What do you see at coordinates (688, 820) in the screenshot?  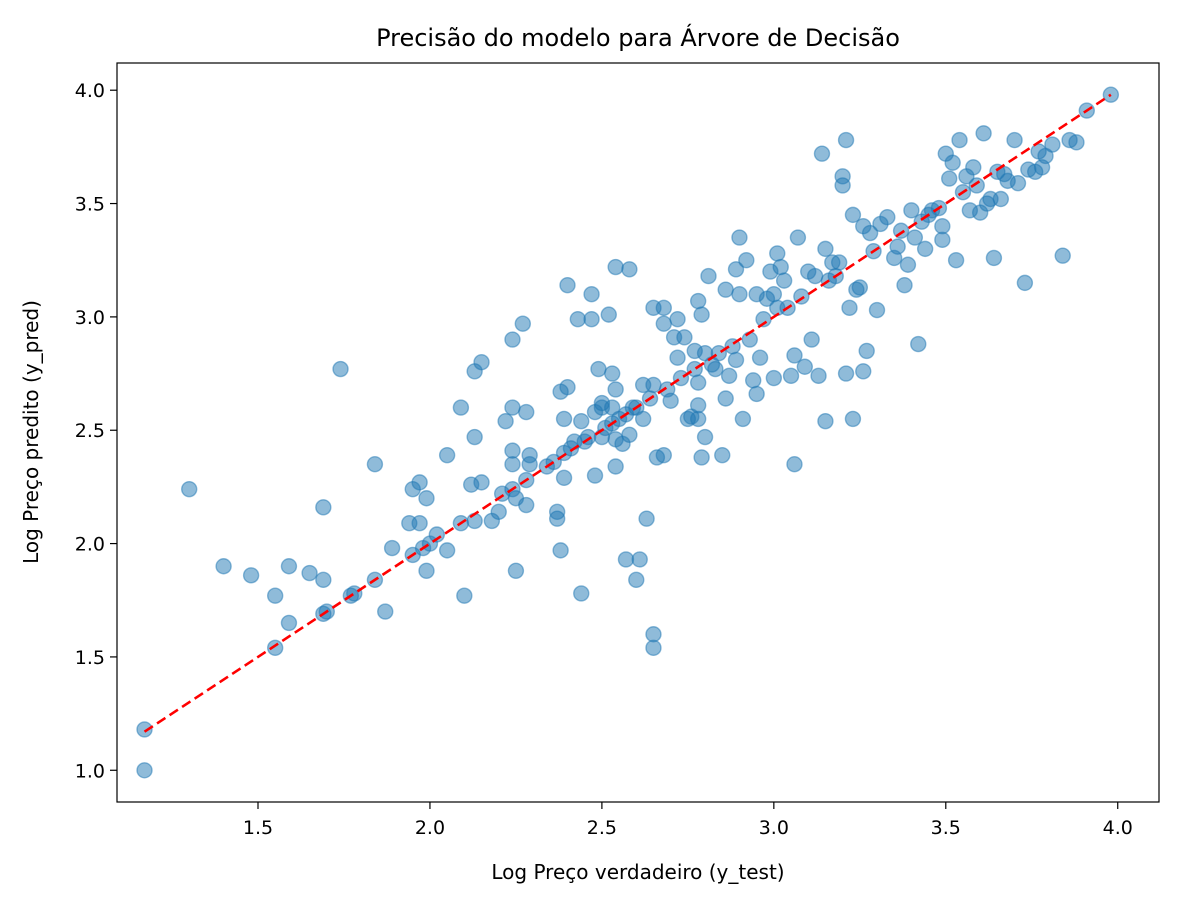 I see `x-axis: 1.5 2.0 2.5 3.0 3.5 4.0` at bounding box center [688, 820].